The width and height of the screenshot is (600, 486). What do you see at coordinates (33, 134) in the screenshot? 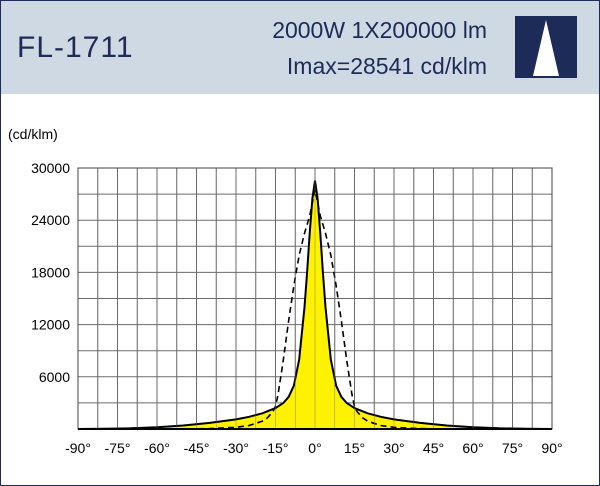
I see `y-axis-unit-label: (cd/klm)` at bounding box center [33, 134].